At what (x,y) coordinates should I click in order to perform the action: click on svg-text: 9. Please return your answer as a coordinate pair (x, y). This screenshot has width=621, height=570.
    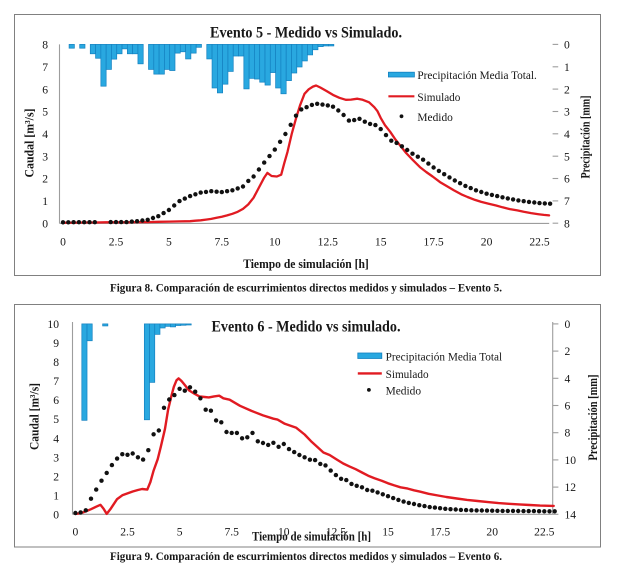
    Looking at the image, I should click on (56, 343).